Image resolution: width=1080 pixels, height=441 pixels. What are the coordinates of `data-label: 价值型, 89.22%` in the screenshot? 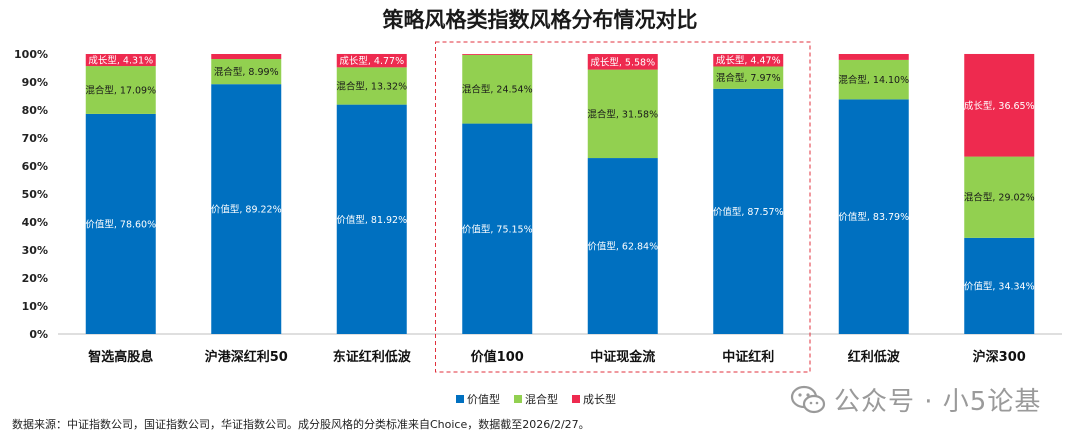 It's located at (246, 210).